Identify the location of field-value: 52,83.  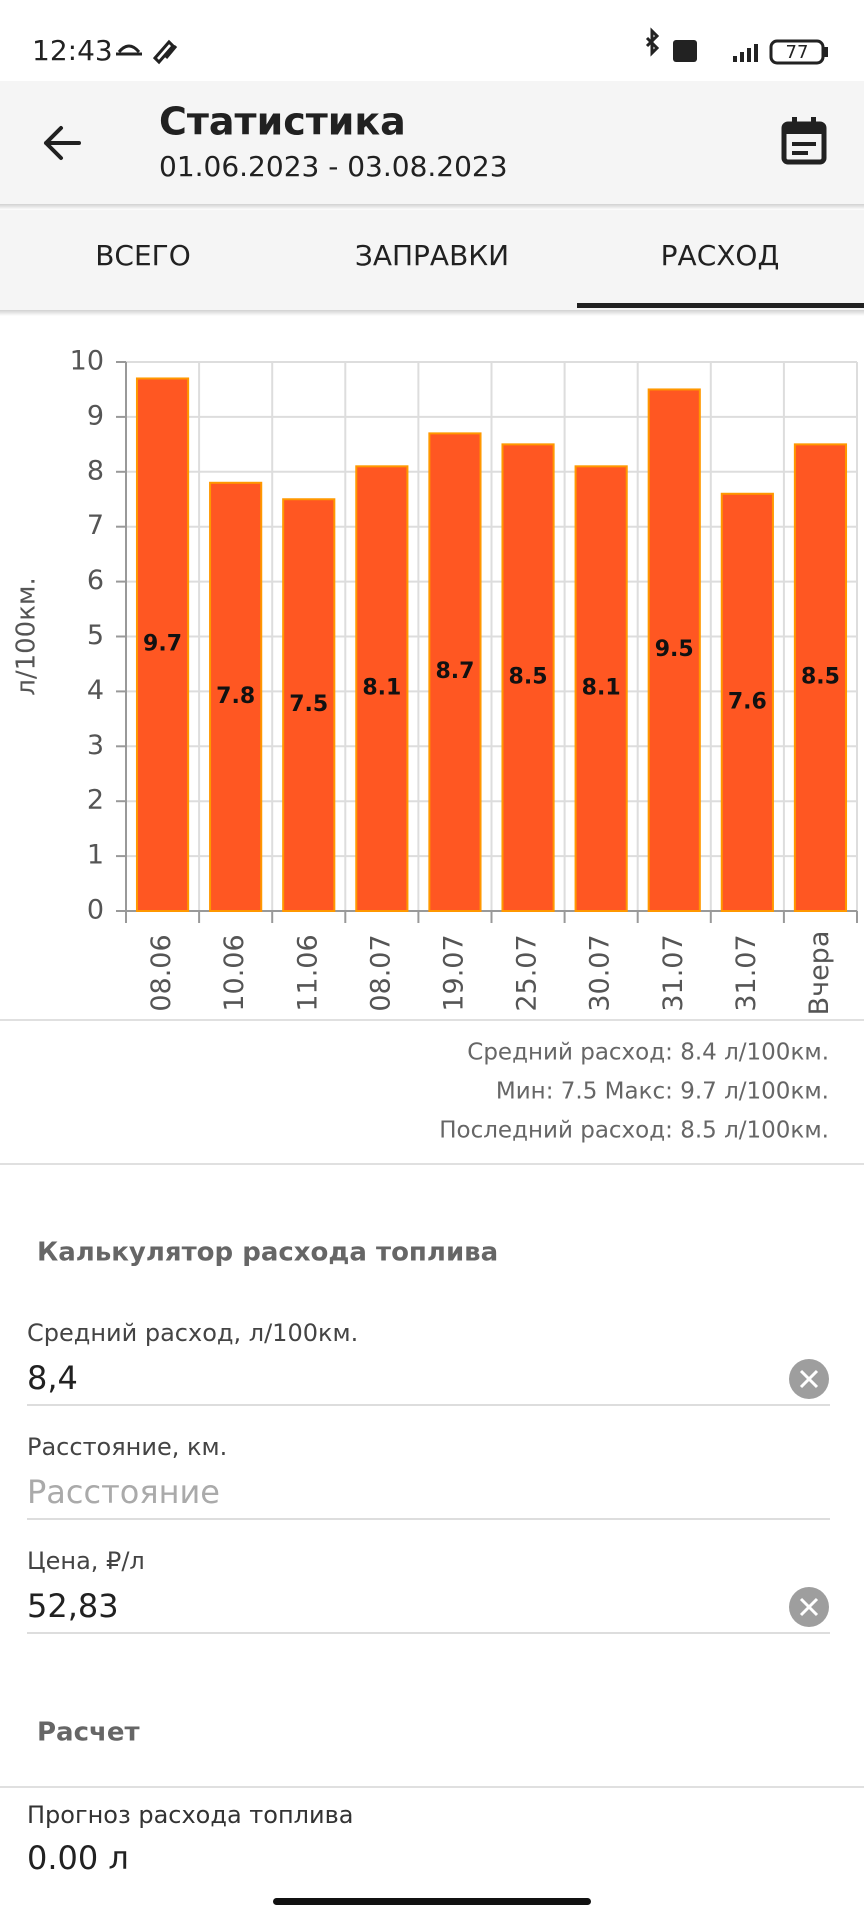
(73, 1606).